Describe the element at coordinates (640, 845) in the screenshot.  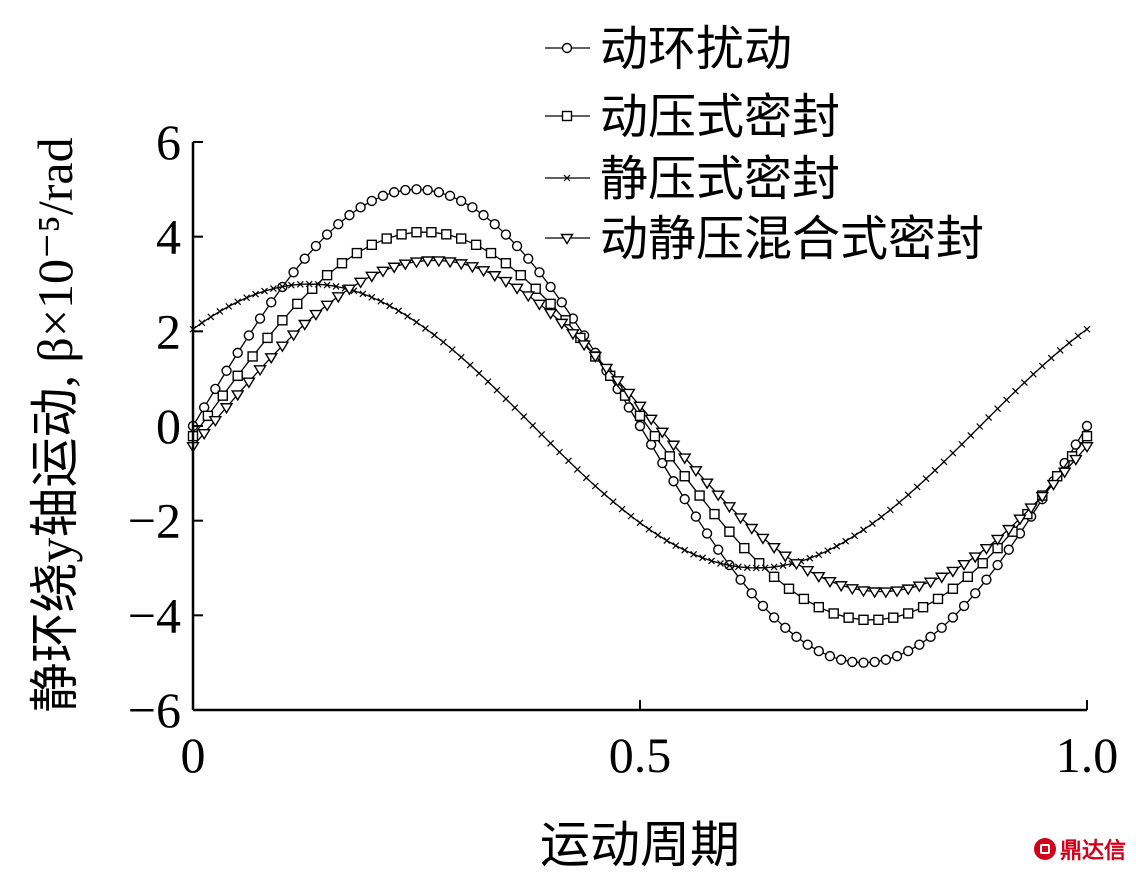
I see `x-axis-title: 运动周期` at that location.